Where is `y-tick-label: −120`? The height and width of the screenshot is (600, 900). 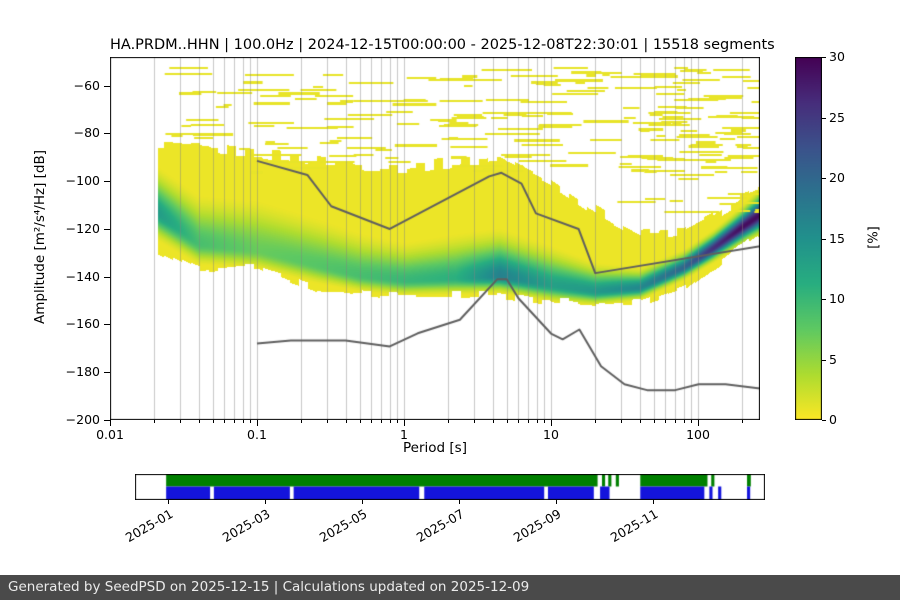
y-tick-label: −120 is located at coordinates (82, 228).